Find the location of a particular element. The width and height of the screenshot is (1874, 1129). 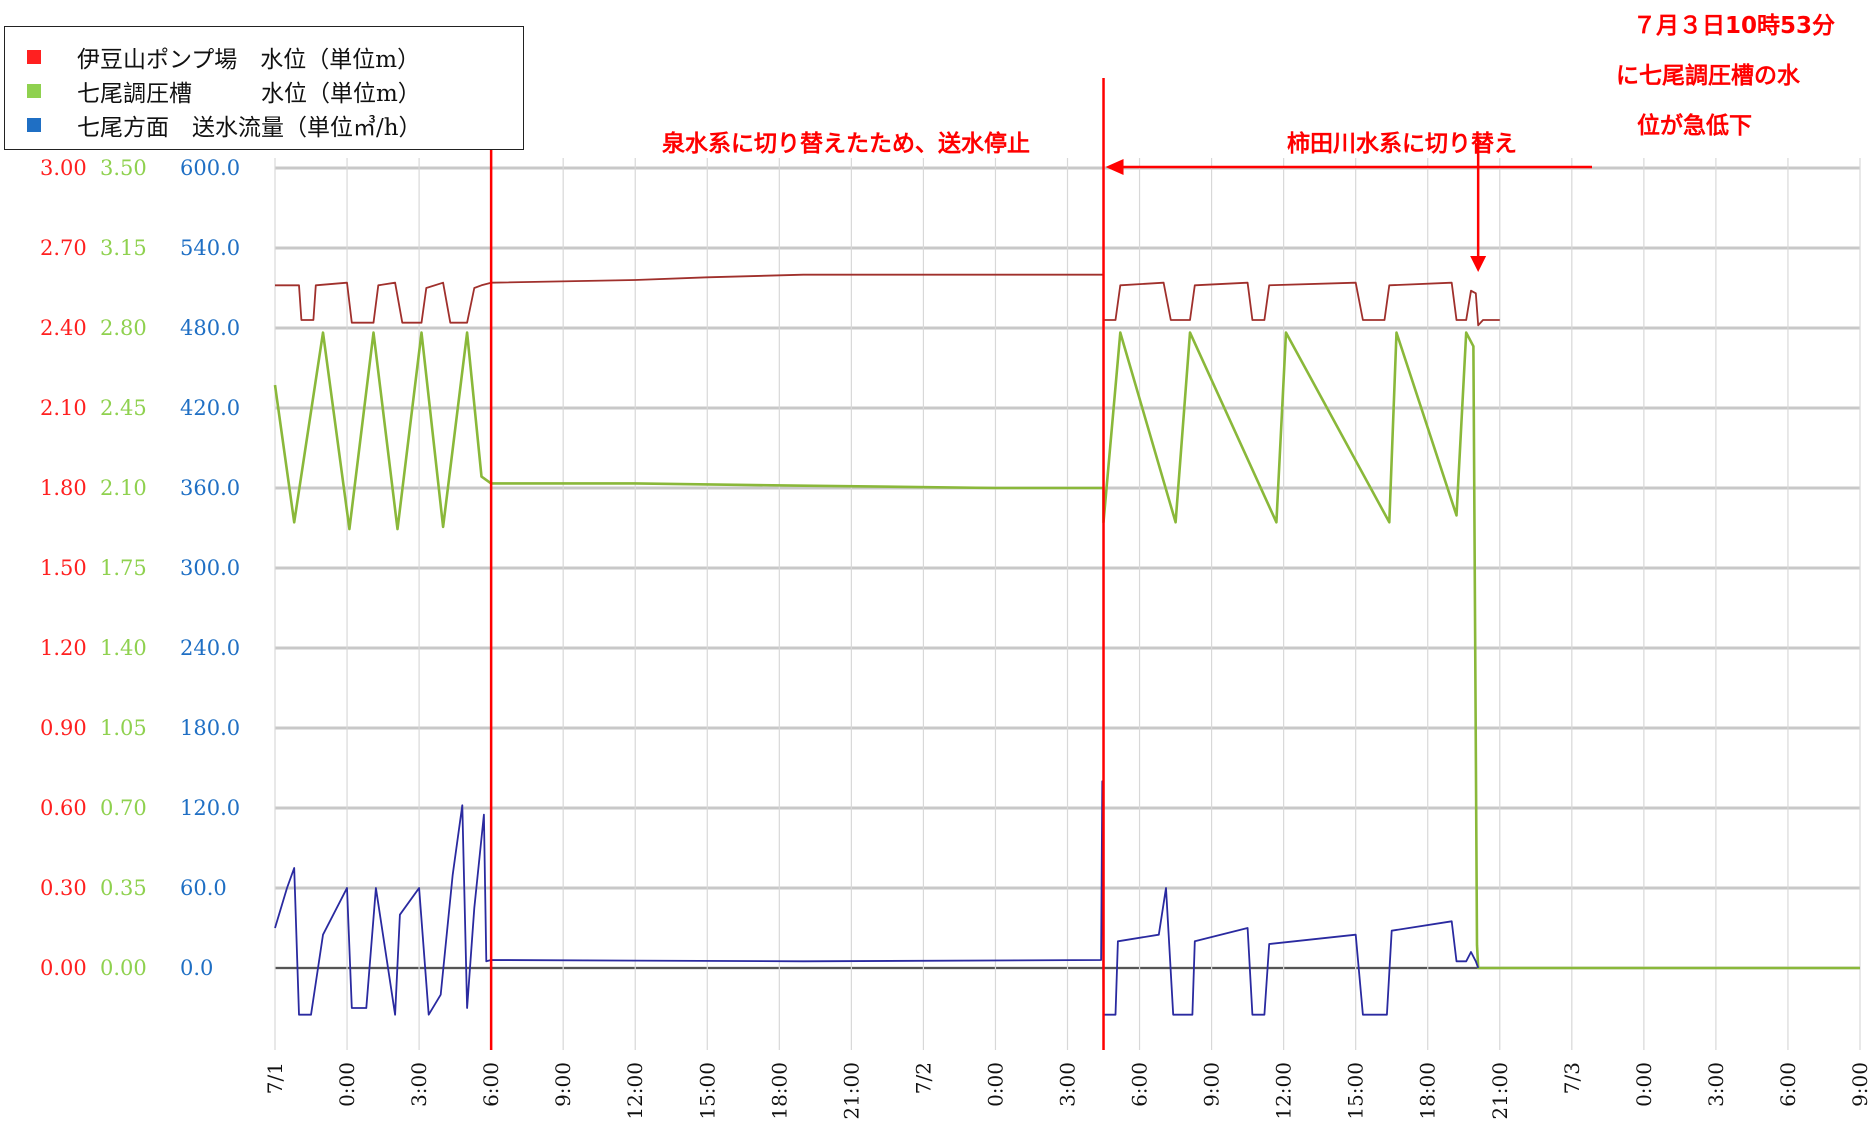

y-tick-label-blue: 120.0 is located at coordinates (210, 808).